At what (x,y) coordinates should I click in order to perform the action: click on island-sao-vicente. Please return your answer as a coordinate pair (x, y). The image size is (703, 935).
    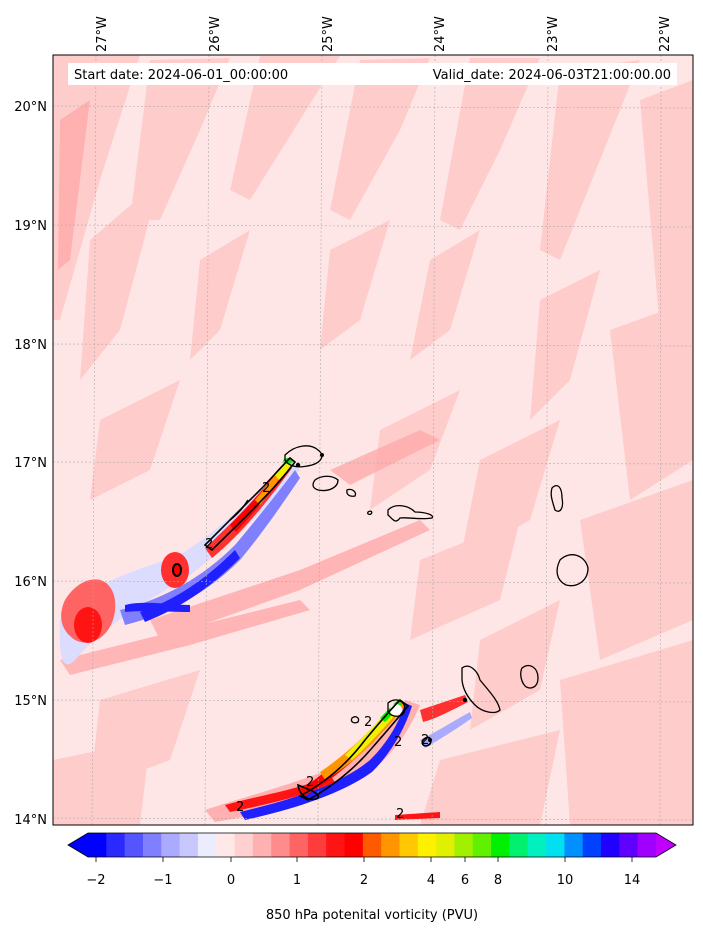
    Looking at the image, I should click on (325, 483).